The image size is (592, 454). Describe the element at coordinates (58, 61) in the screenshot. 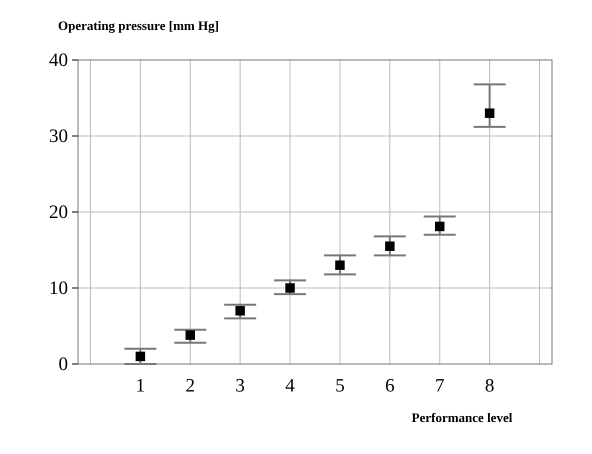

I see `y-tick-label: 40` at that location.